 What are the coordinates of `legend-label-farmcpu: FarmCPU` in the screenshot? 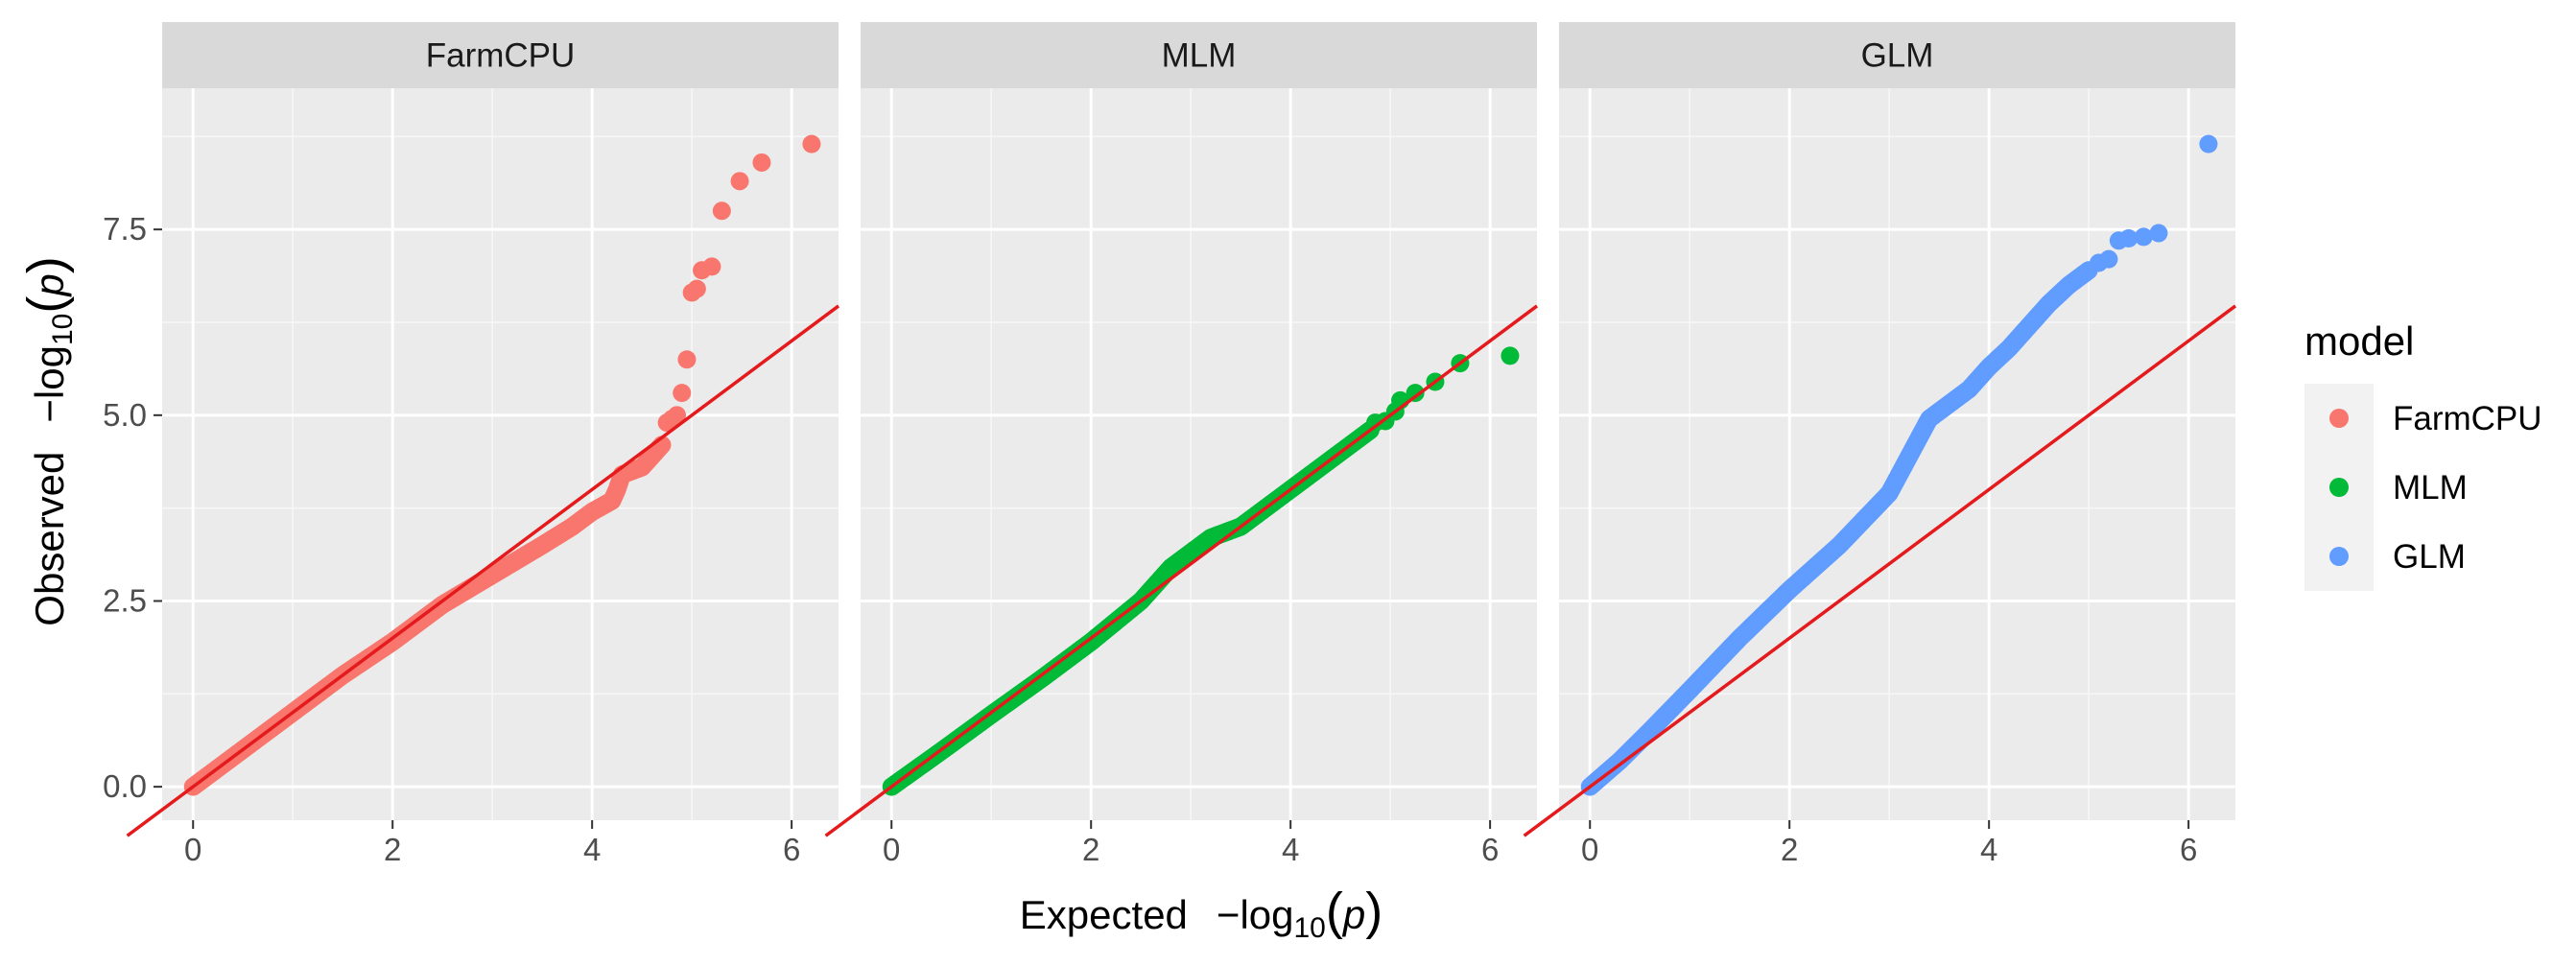 It's located at (2467, 418).